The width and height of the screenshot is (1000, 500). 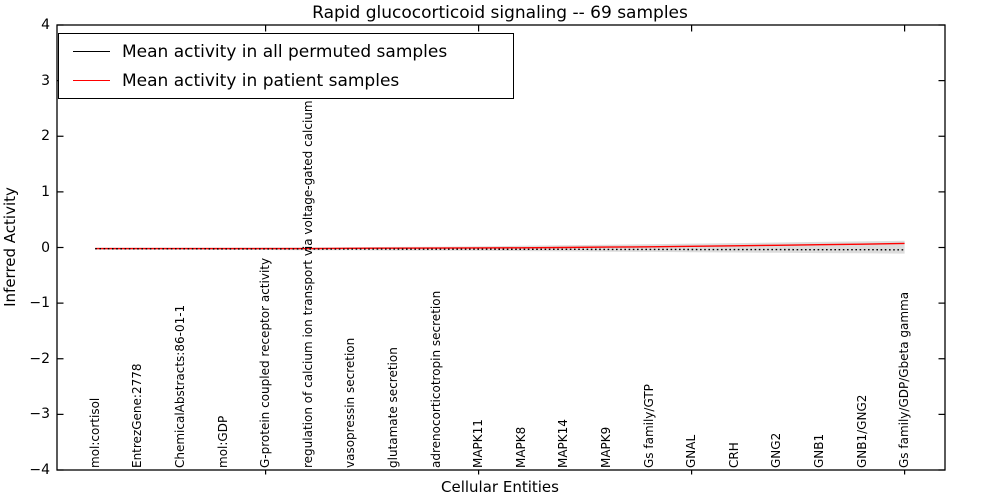 I want to click on legend-label: Mean activity in all permuted samples, so click(x=285, y=51).